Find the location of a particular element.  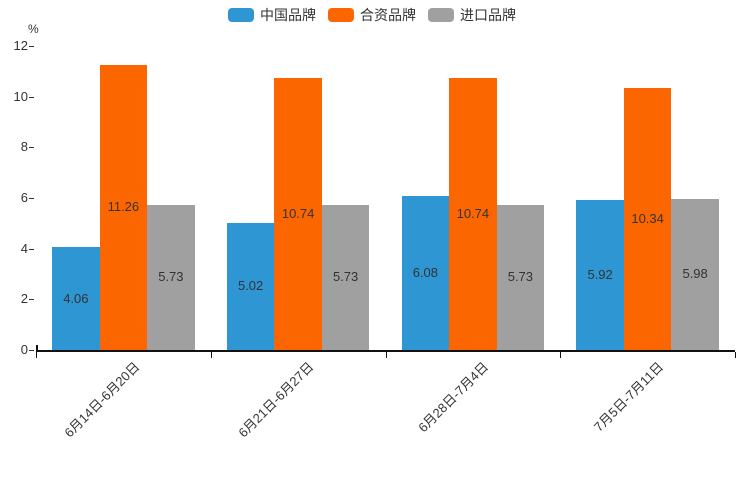

bar-进口品牌-4 is located at coordinates (695, 274).